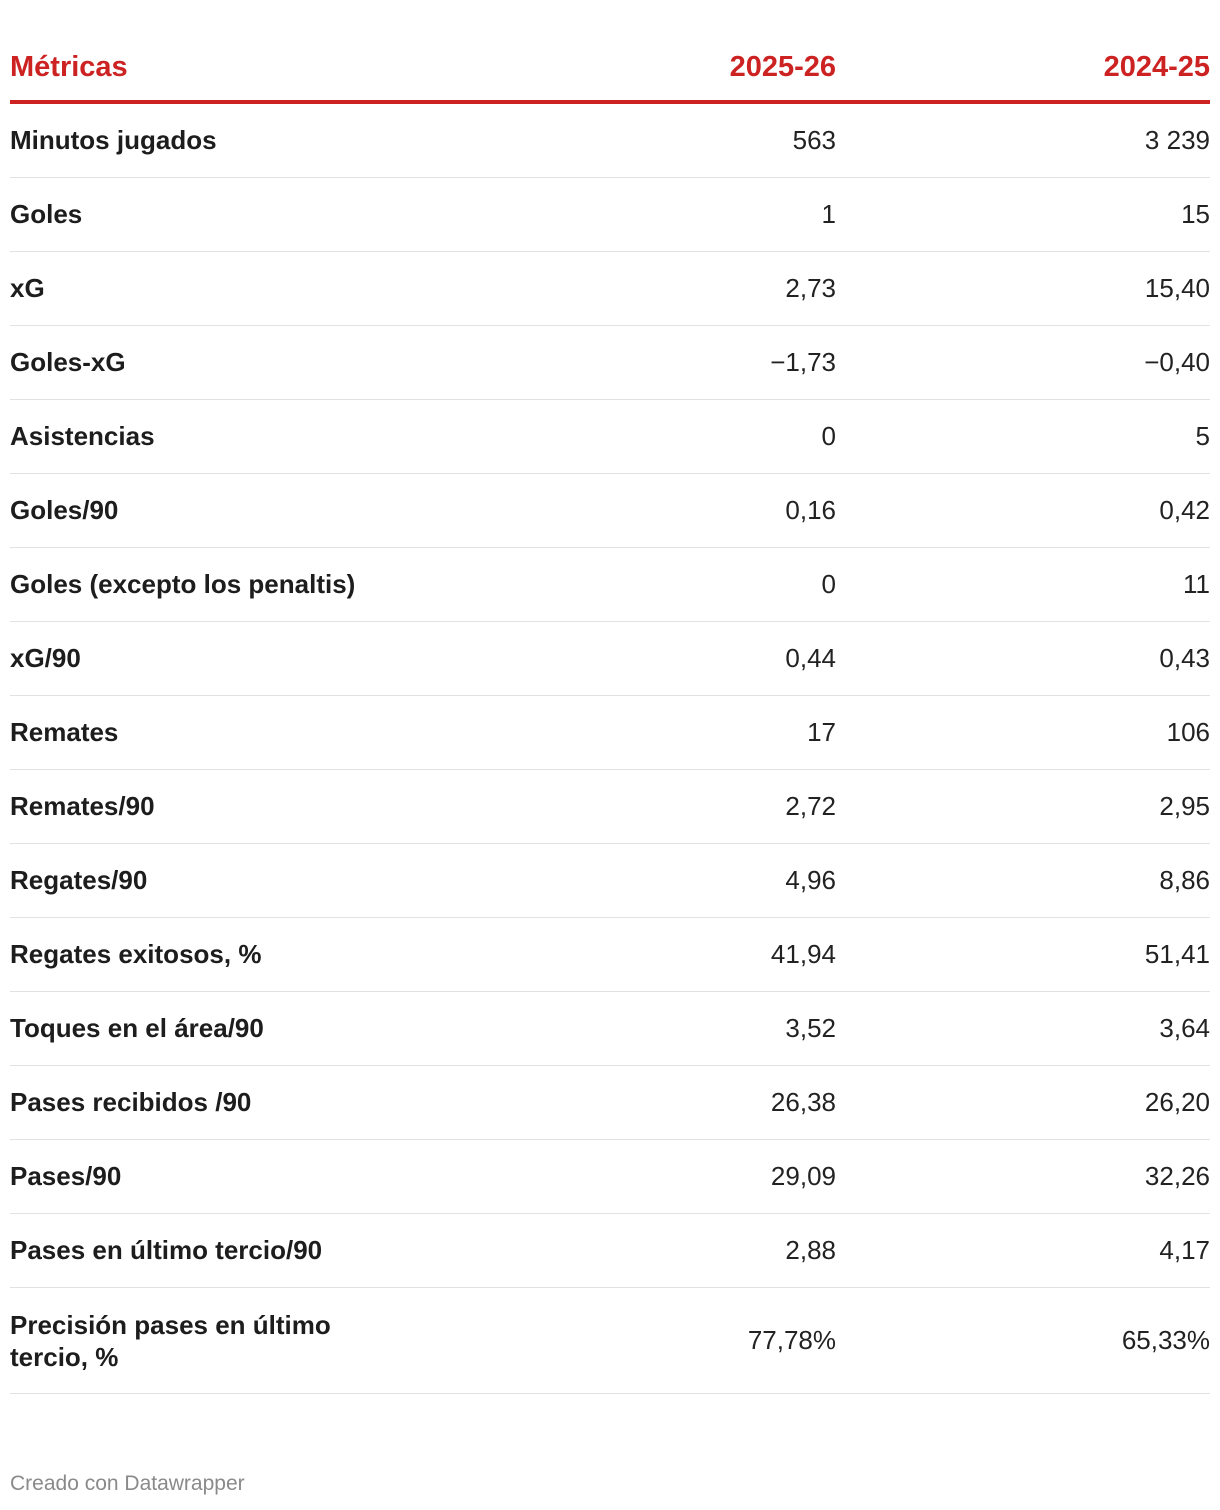  I want to click on metric-label: Goles-xG, so click(68, 362).